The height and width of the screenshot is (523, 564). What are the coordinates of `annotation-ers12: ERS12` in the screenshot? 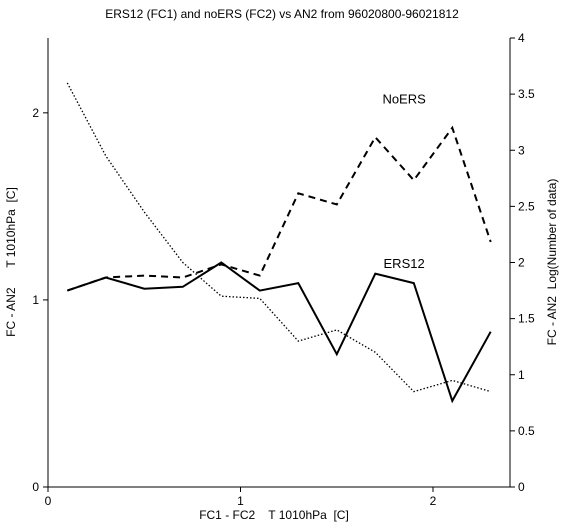 It's located at (404, 263).